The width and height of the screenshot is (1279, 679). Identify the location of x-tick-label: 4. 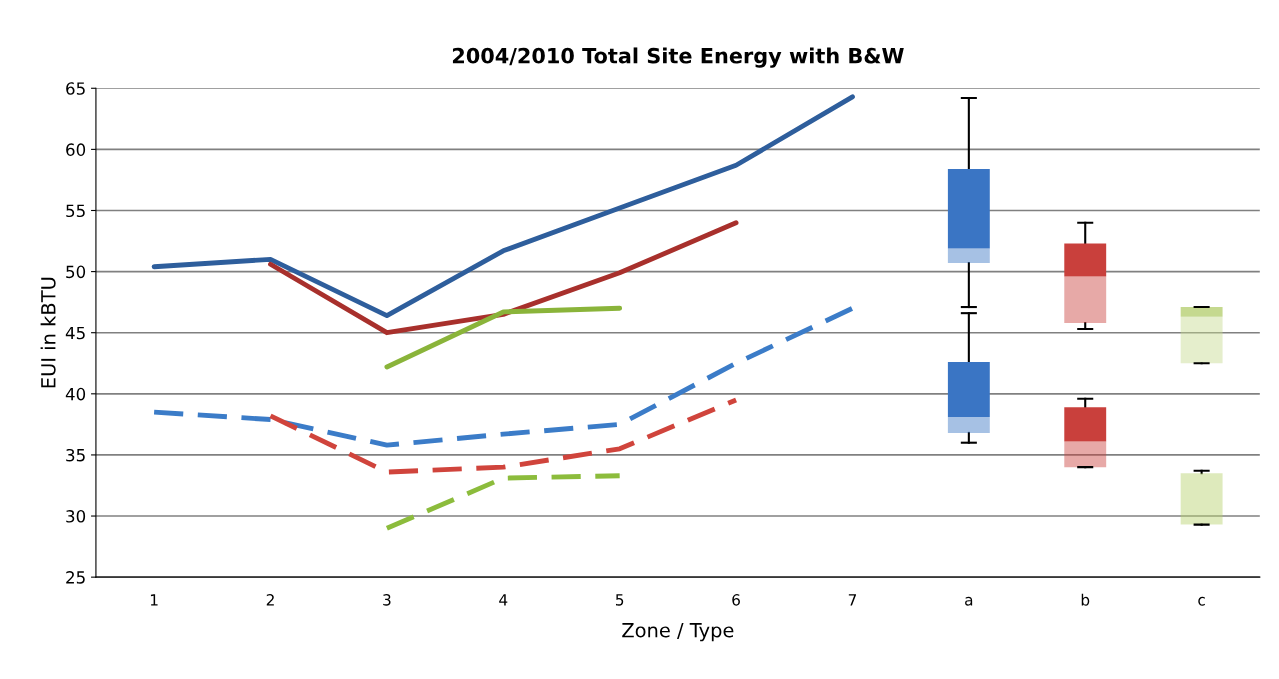
(503, 600).